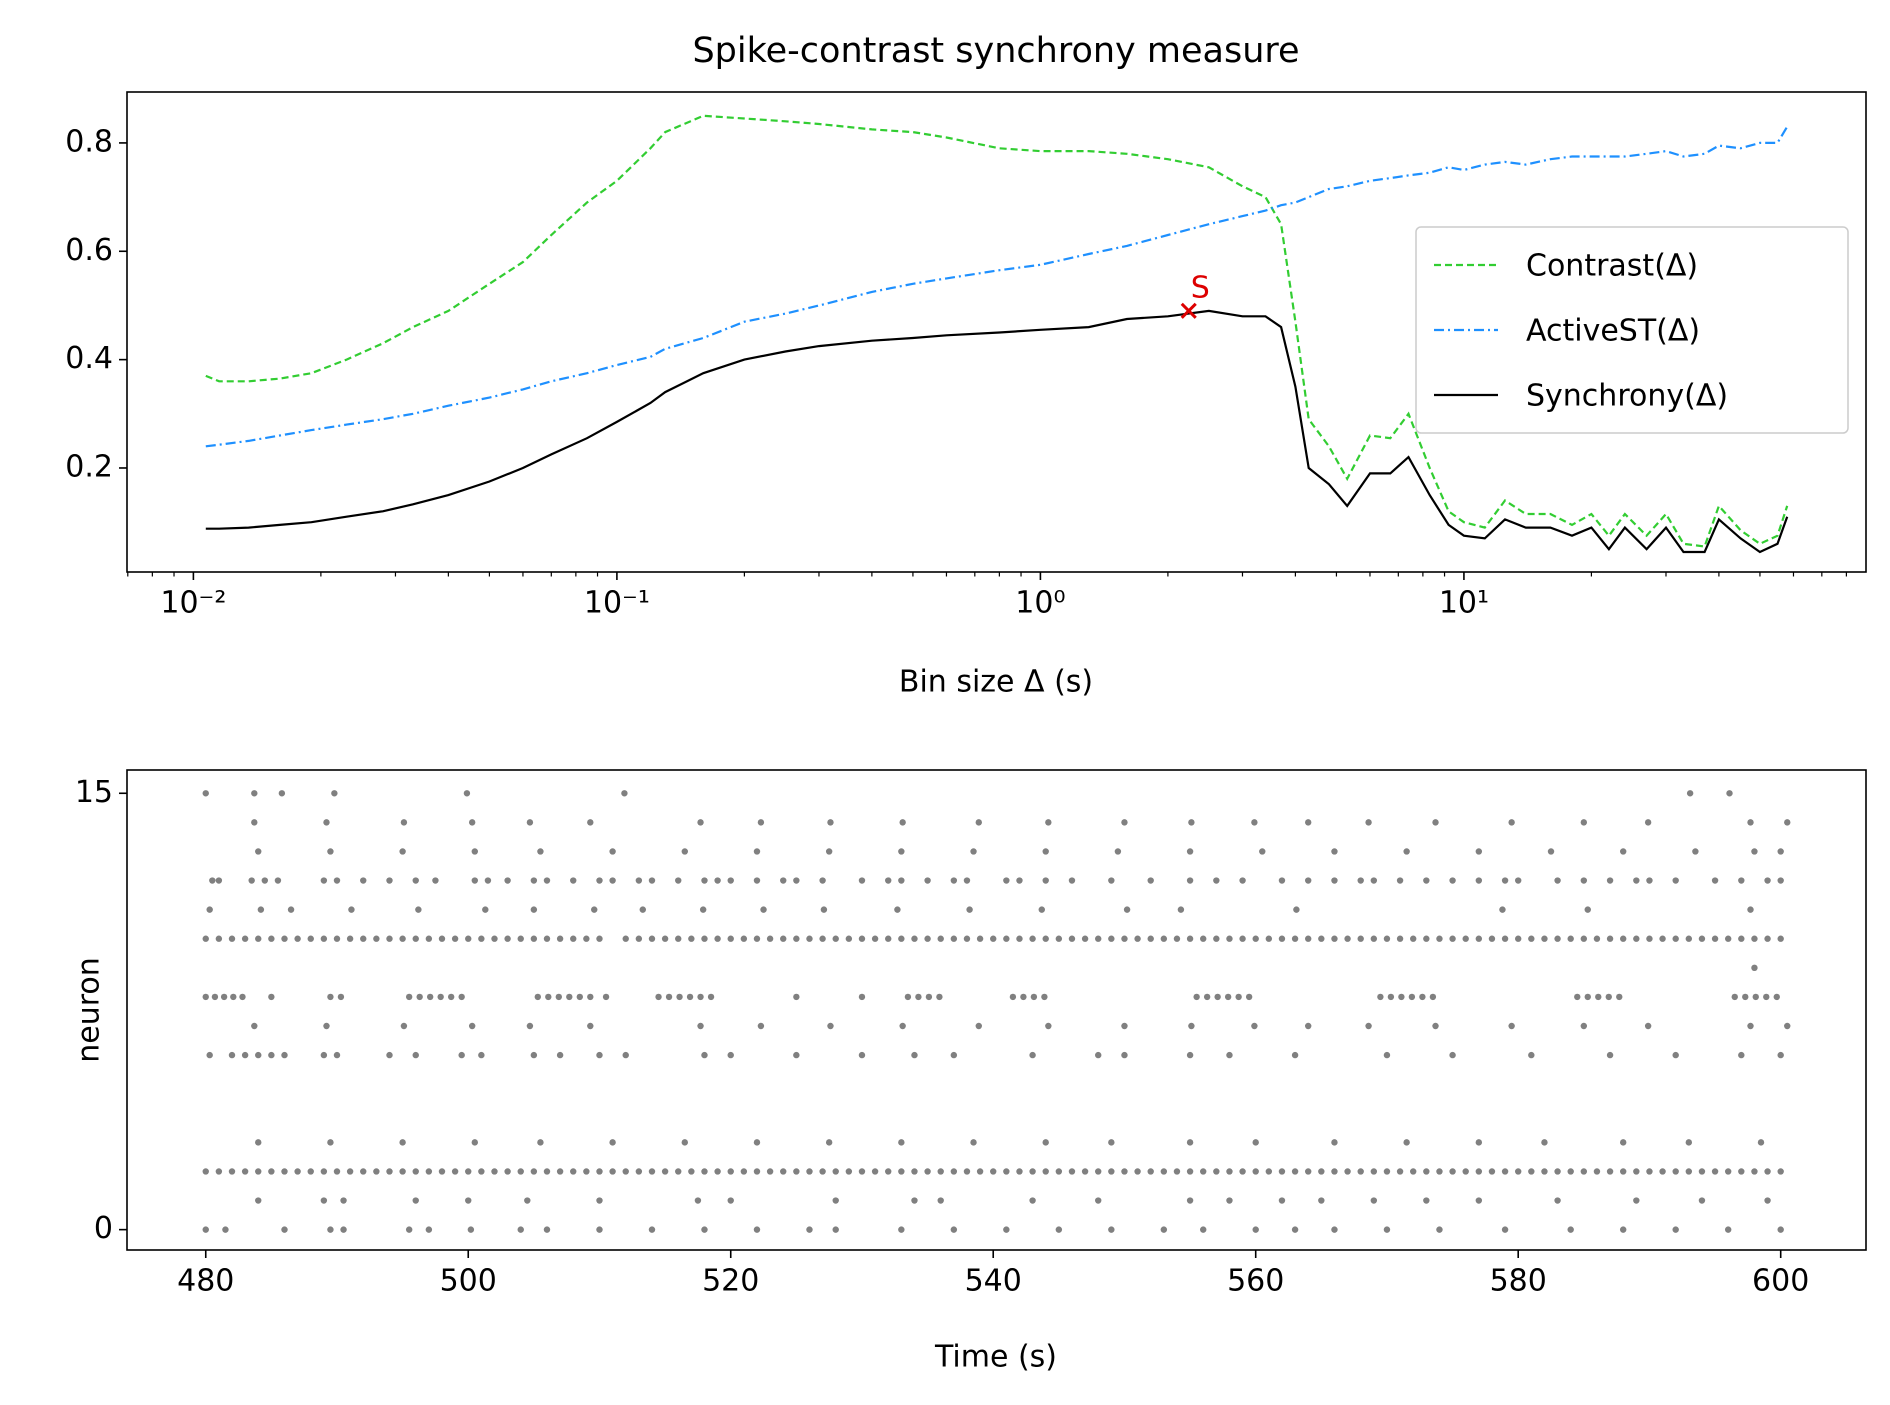 This screenshot has height=1405, width=1890. I want to click on x-axis-label: Time (s), so click(995, 1357).